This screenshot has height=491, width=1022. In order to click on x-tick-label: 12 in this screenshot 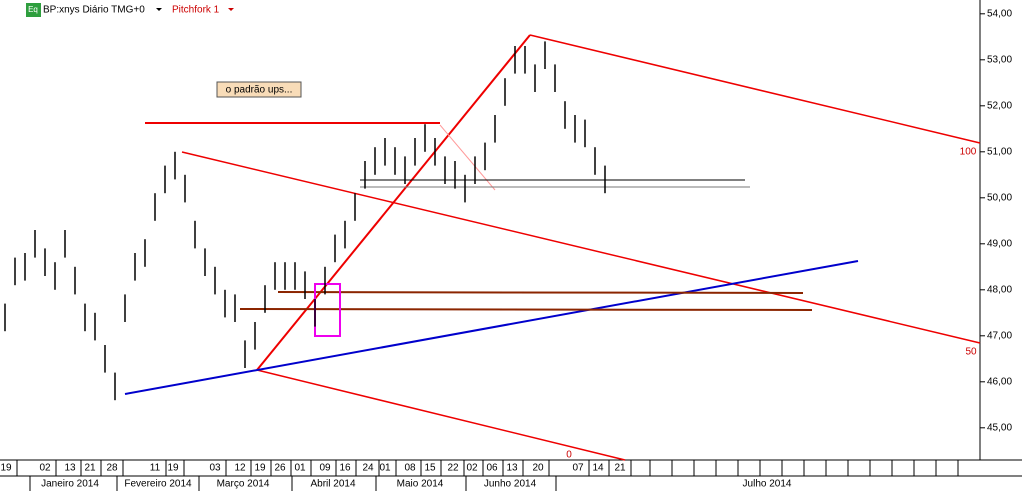, I will do `click(240, 468)`.